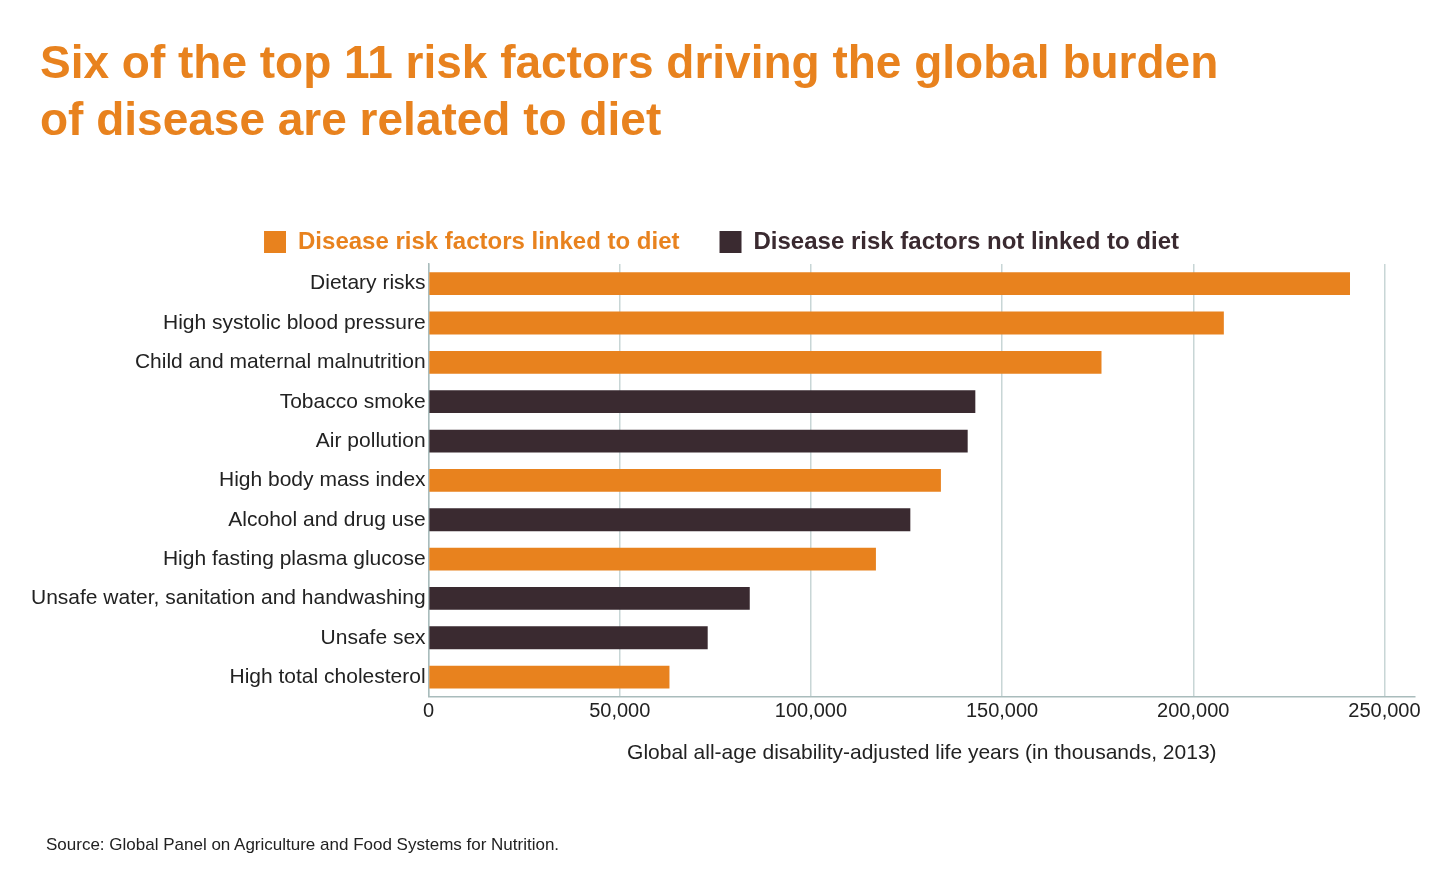 The width and height of the screenshot is (1435, 869). What do you see at coordinates (368, 282) in the screenshot?
I see `y-tick-label: Dietary risks` at bounding box center [368, 282].